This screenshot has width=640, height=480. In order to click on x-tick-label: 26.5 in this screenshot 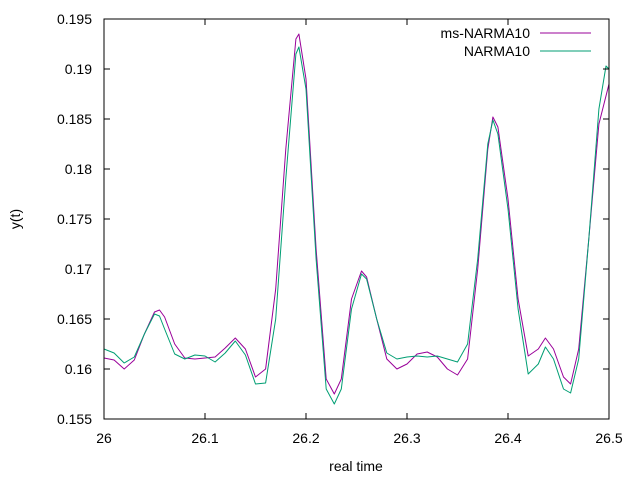, I will do `click(608, 438)`.